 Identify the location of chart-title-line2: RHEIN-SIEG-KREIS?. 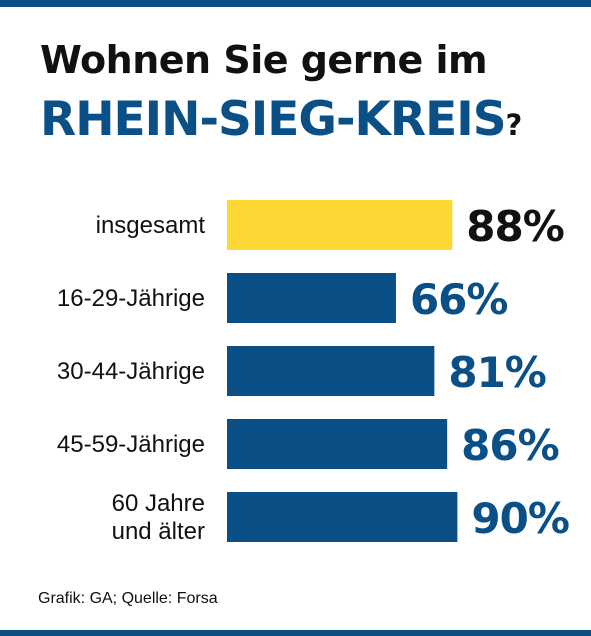
(281, 119).